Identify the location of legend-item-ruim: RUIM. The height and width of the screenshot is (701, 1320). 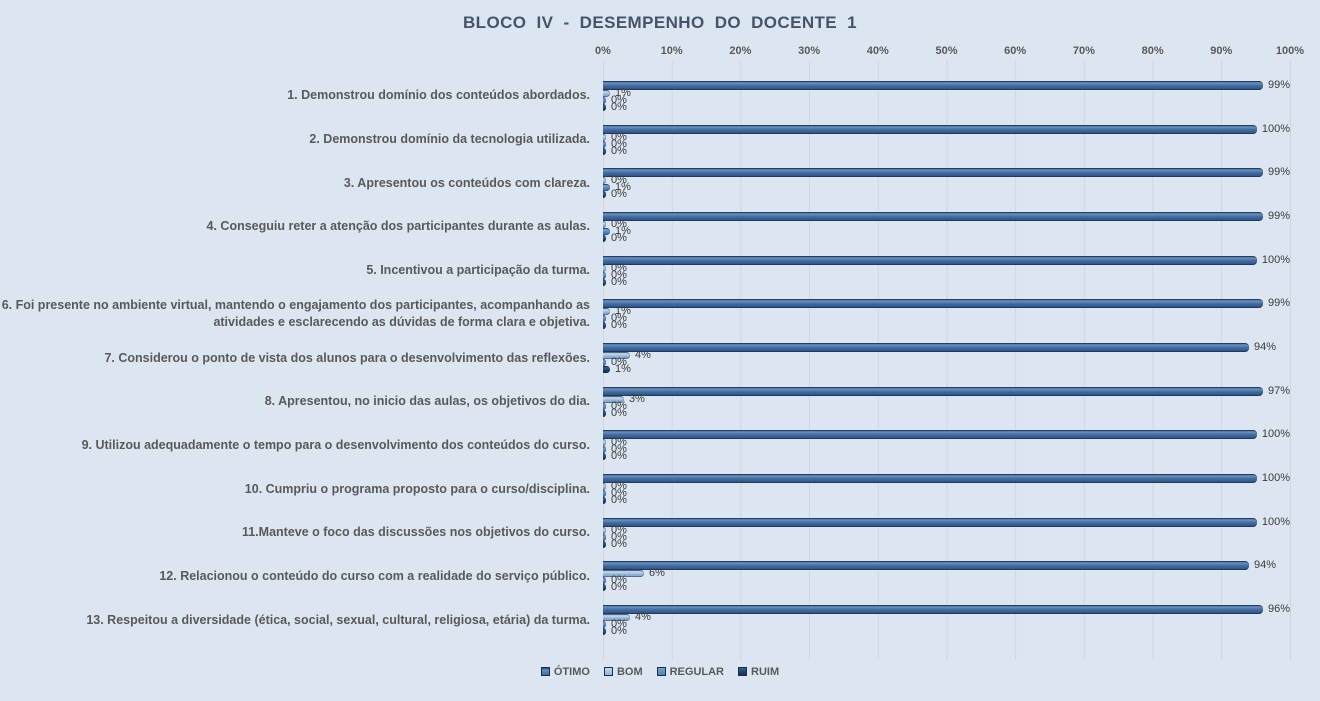
(758, 672).